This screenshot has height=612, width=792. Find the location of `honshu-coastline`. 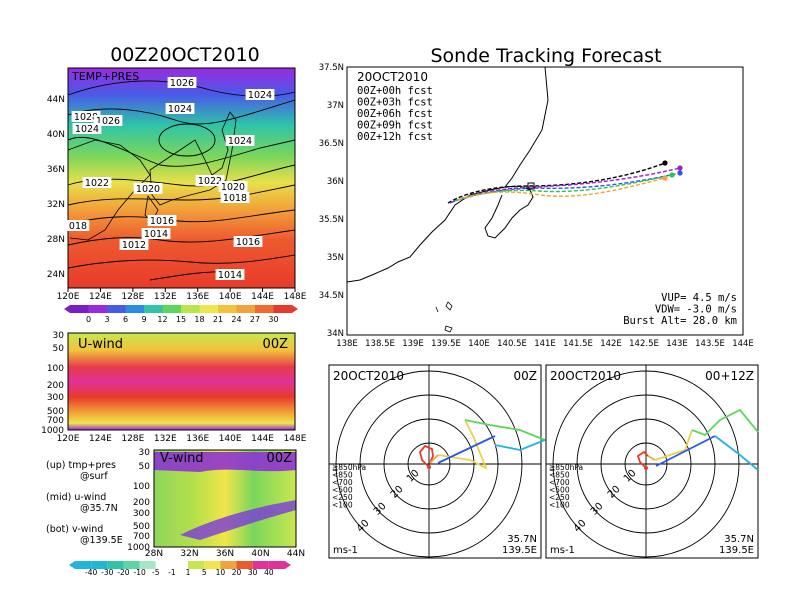

honshu-coastline is located at coordinates (447, 174).